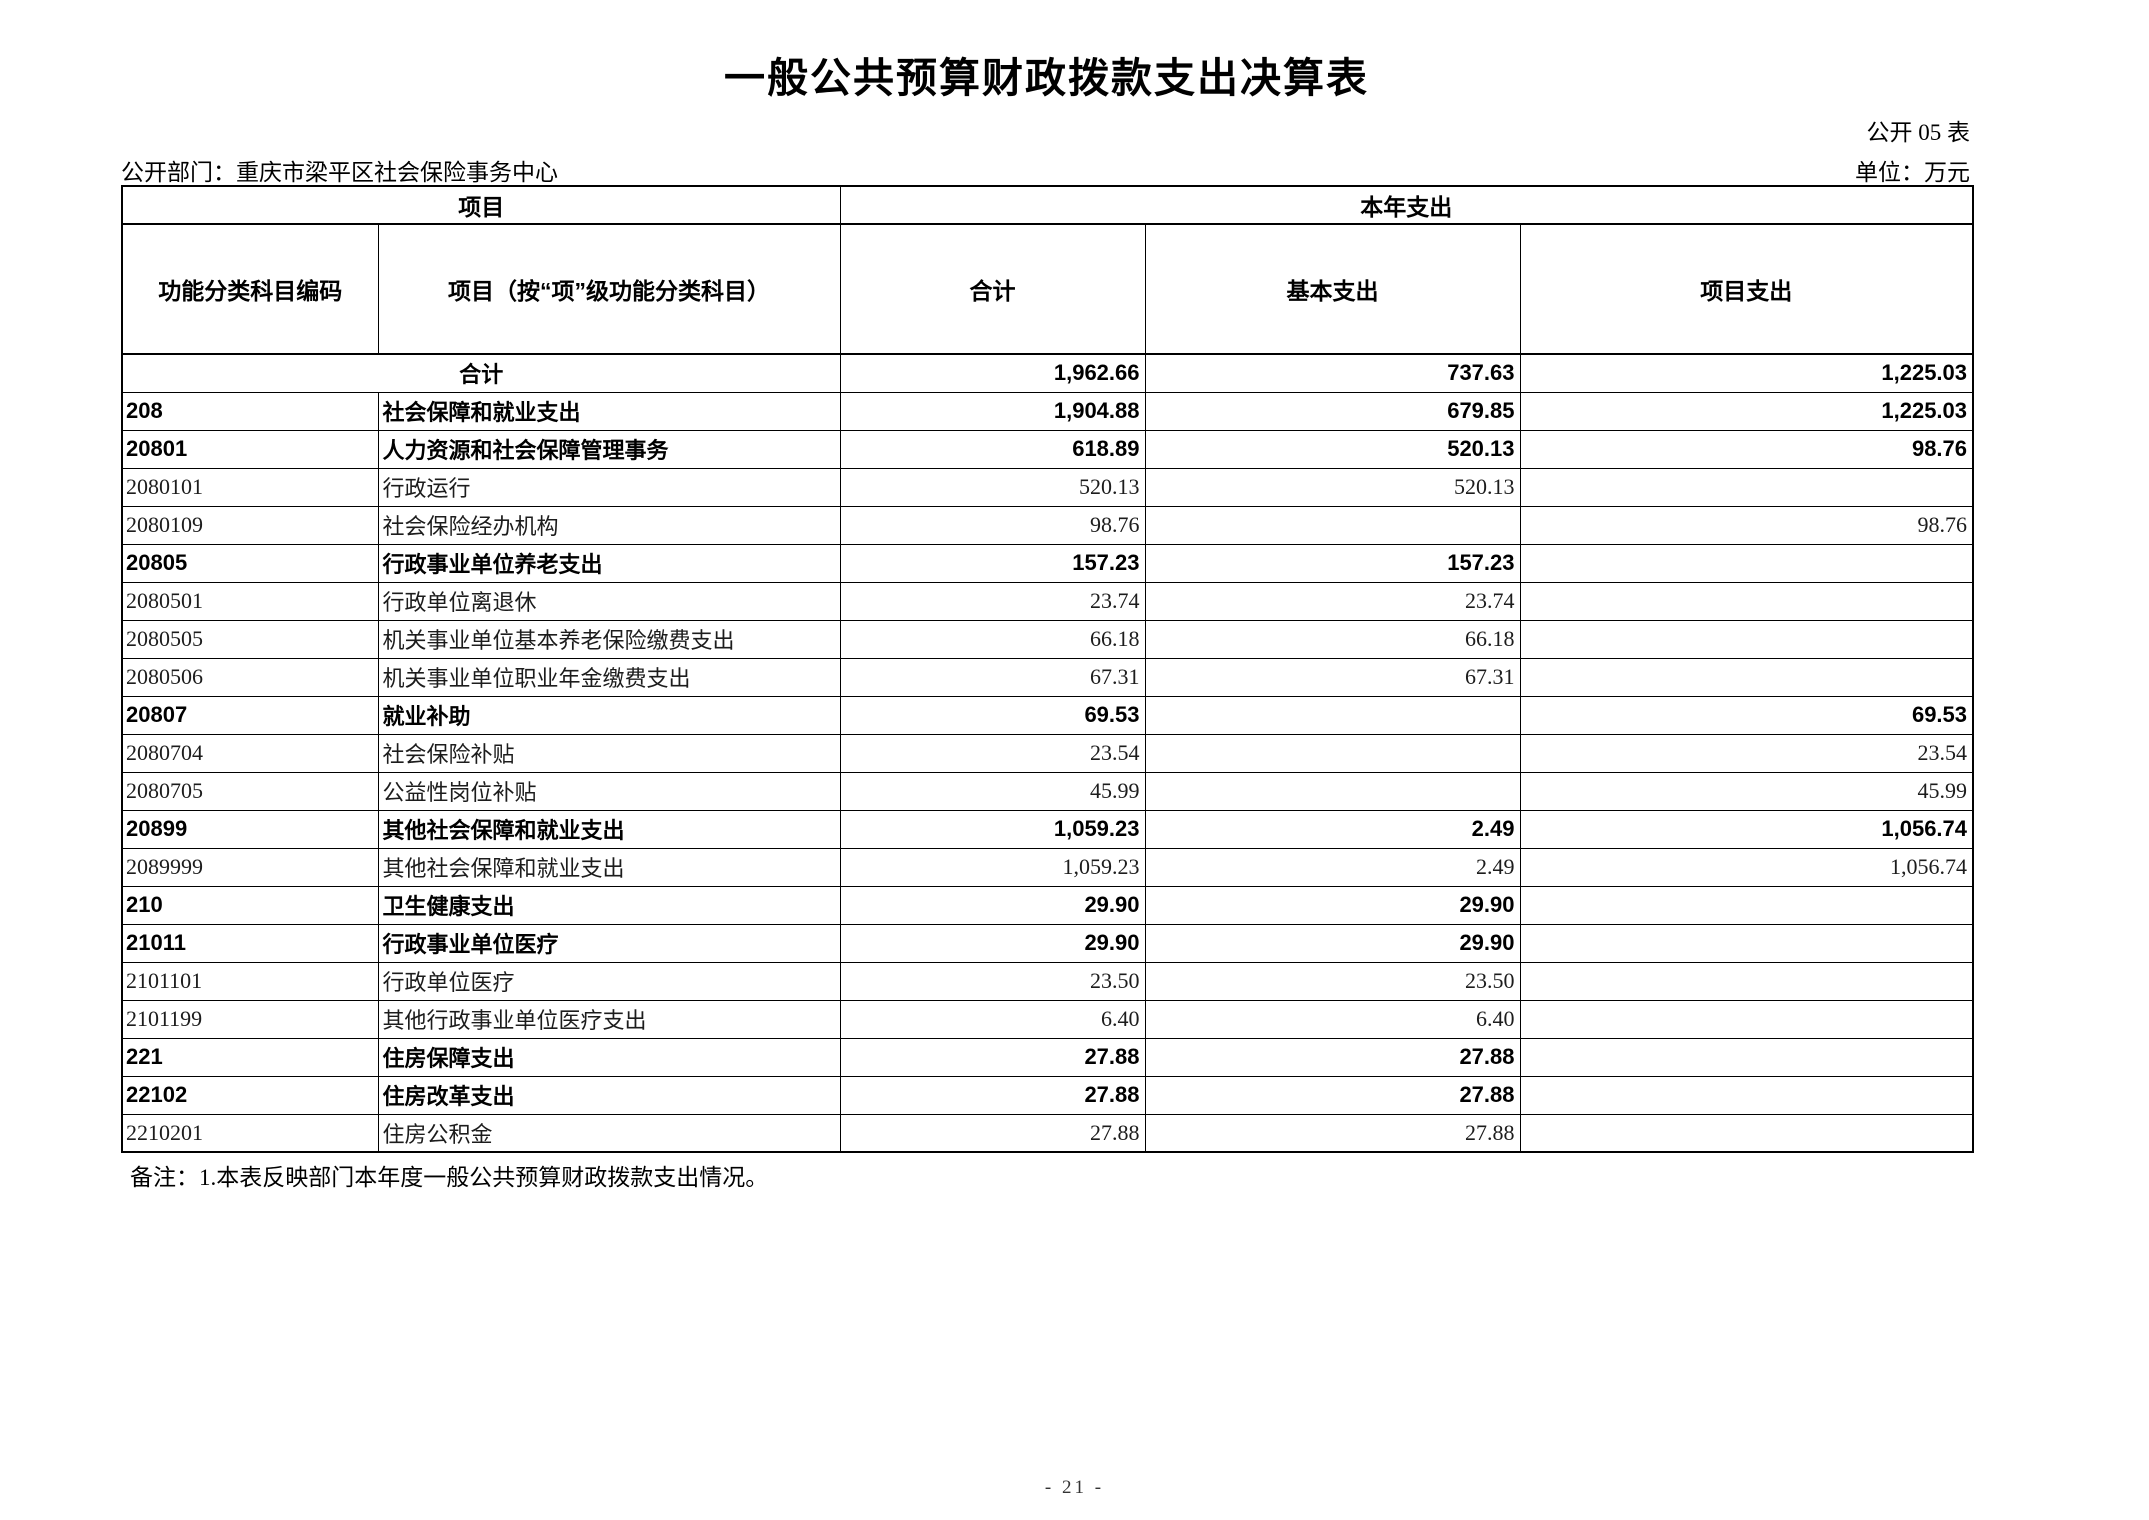  I want to click on table-row: 208 社会保障和就业支出 1,904.88 679.85 1,225.03, so click(1047, 411).